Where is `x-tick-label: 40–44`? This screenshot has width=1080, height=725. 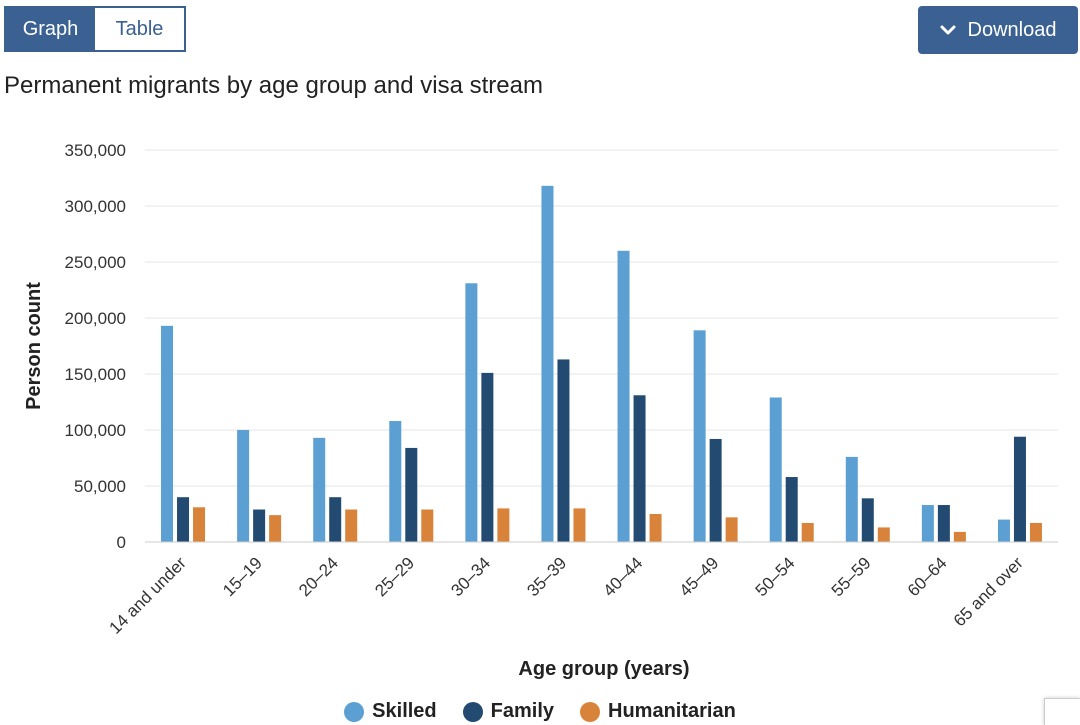
x-tick-label: 40–44 is located at coordinates (623, 576).